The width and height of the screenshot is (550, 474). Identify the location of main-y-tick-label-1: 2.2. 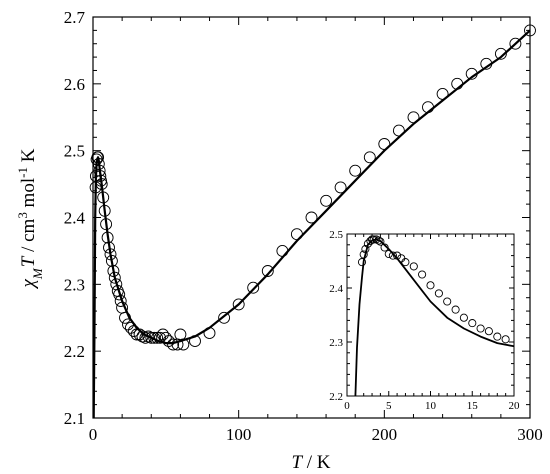
(74, 351).